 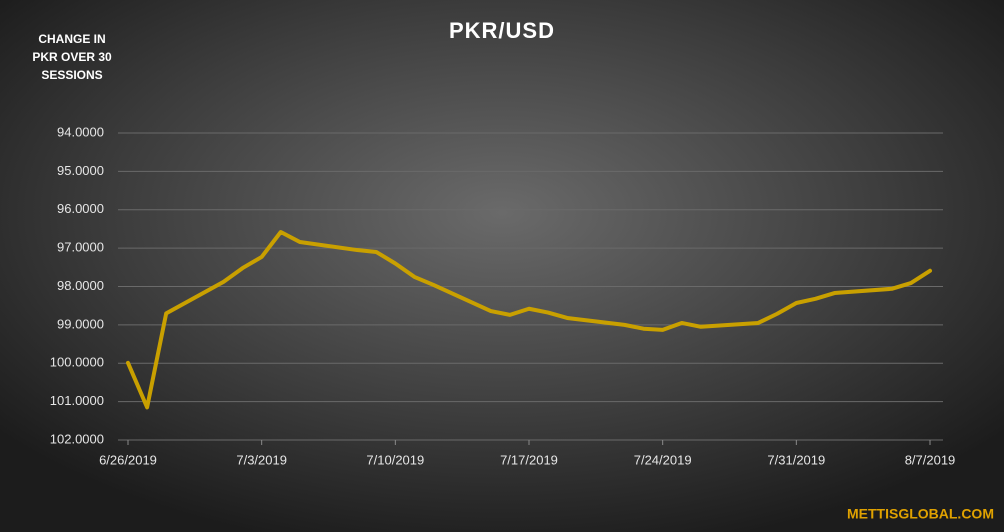 I want to click on y-tick-label: 101.0000, so click(x=77, y=400).